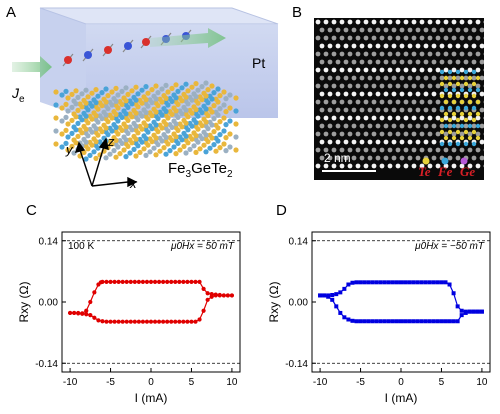  Describe the element at coordinates (401, 398) in the screenshot. I see `x-axis-label: I (mA)` at that location.